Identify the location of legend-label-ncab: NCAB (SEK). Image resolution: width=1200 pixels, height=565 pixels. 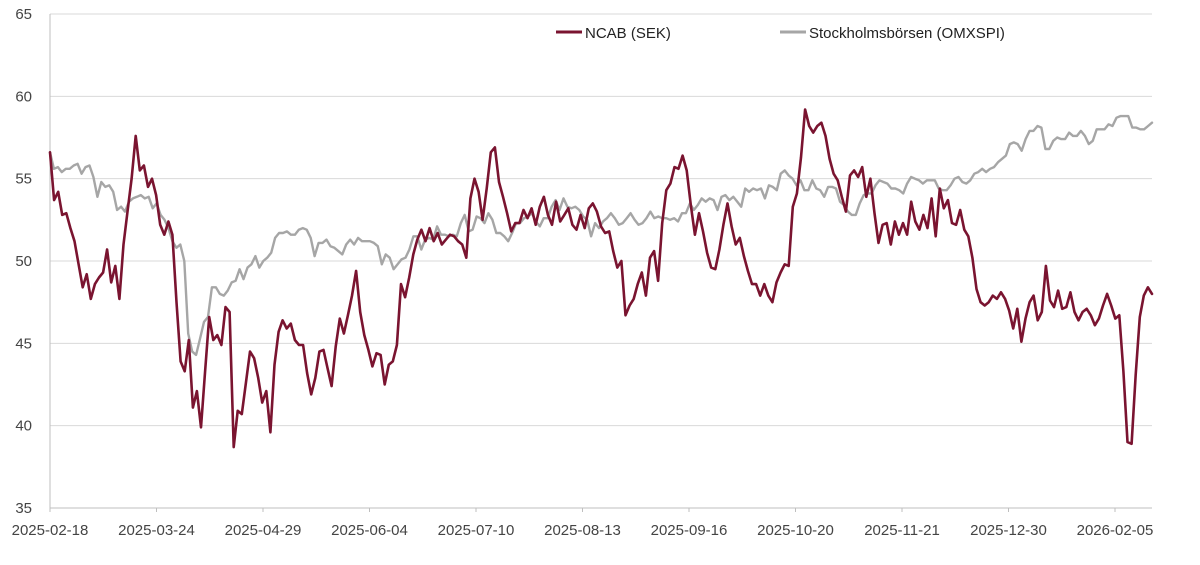
(628, 33).